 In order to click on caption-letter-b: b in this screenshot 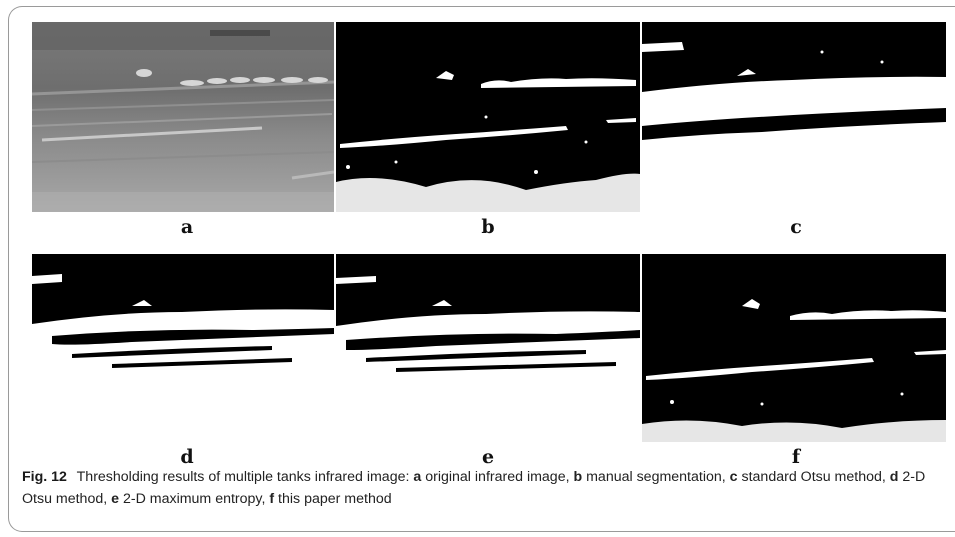, I will do `click(578, 477)`.